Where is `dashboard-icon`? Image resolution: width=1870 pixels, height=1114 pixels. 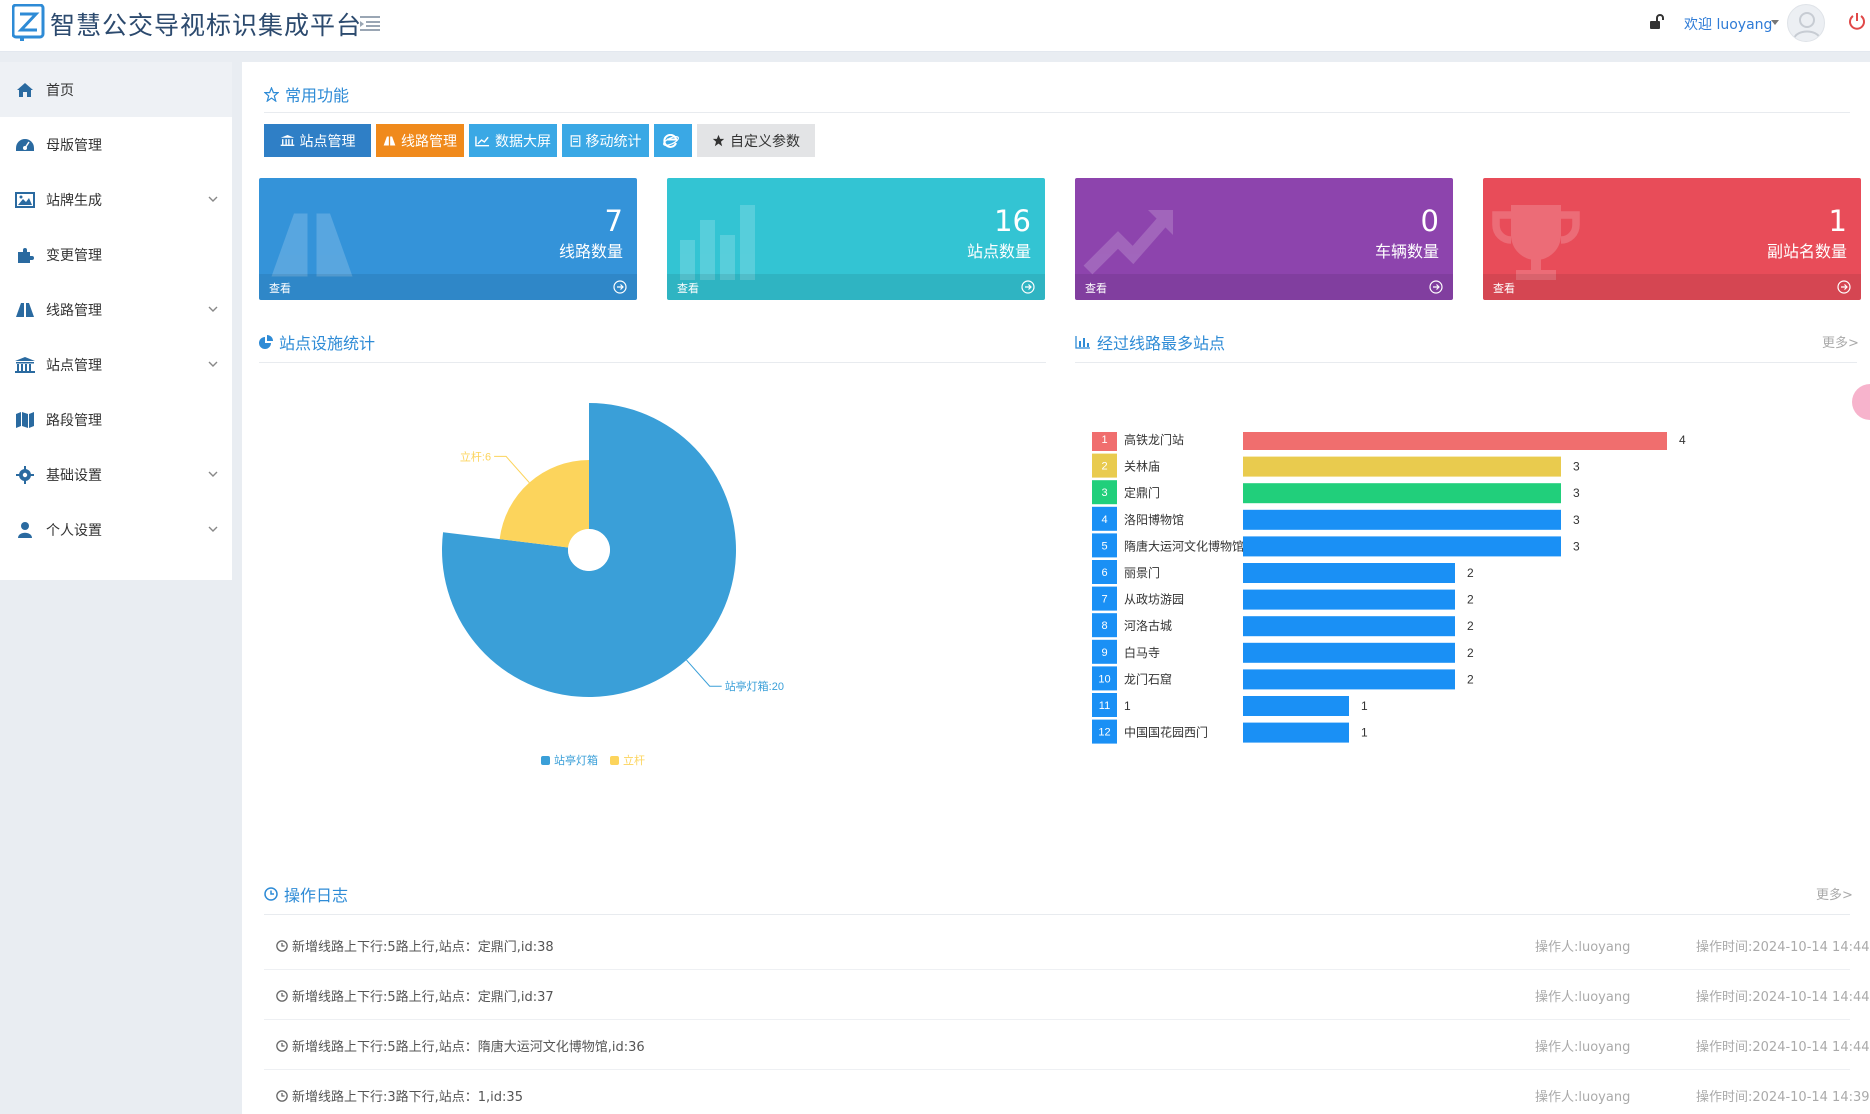
dashboard-icon is located at coordinates (25, 145).